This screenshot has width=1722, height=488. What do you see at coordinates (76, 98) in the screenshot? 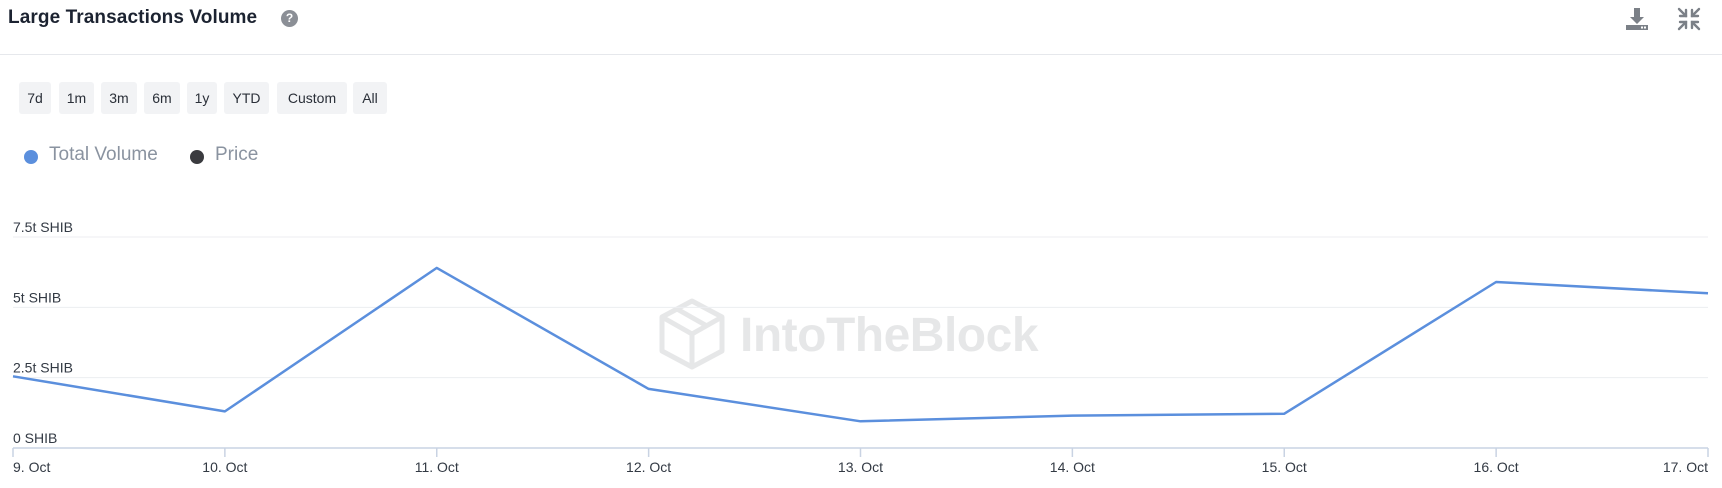
I see `range-button-1m: 1m` at bounding box center [76, 98].